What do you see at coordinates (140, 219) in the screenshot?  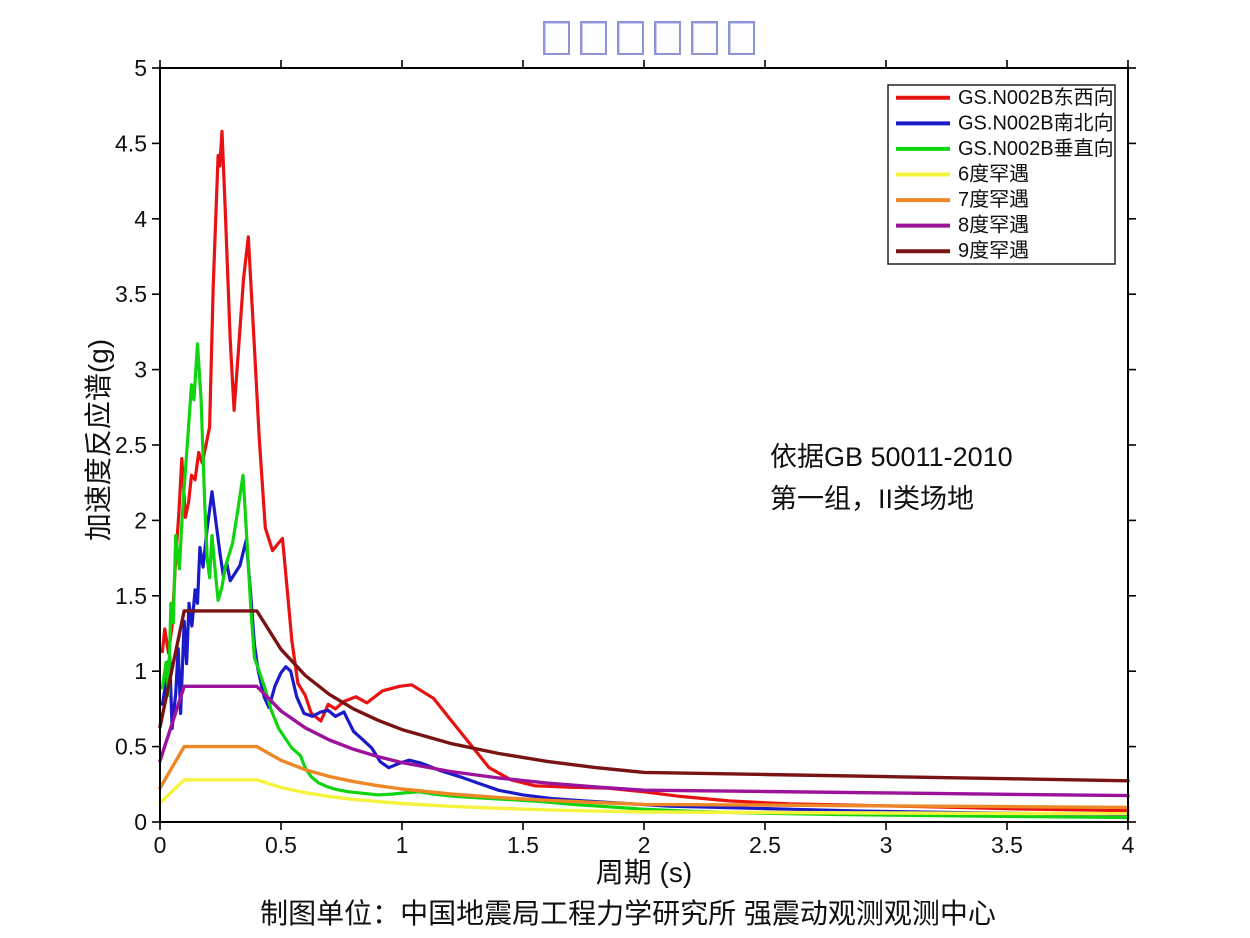 I see `y-tick-label: 4` at bounding box center [140, 219].